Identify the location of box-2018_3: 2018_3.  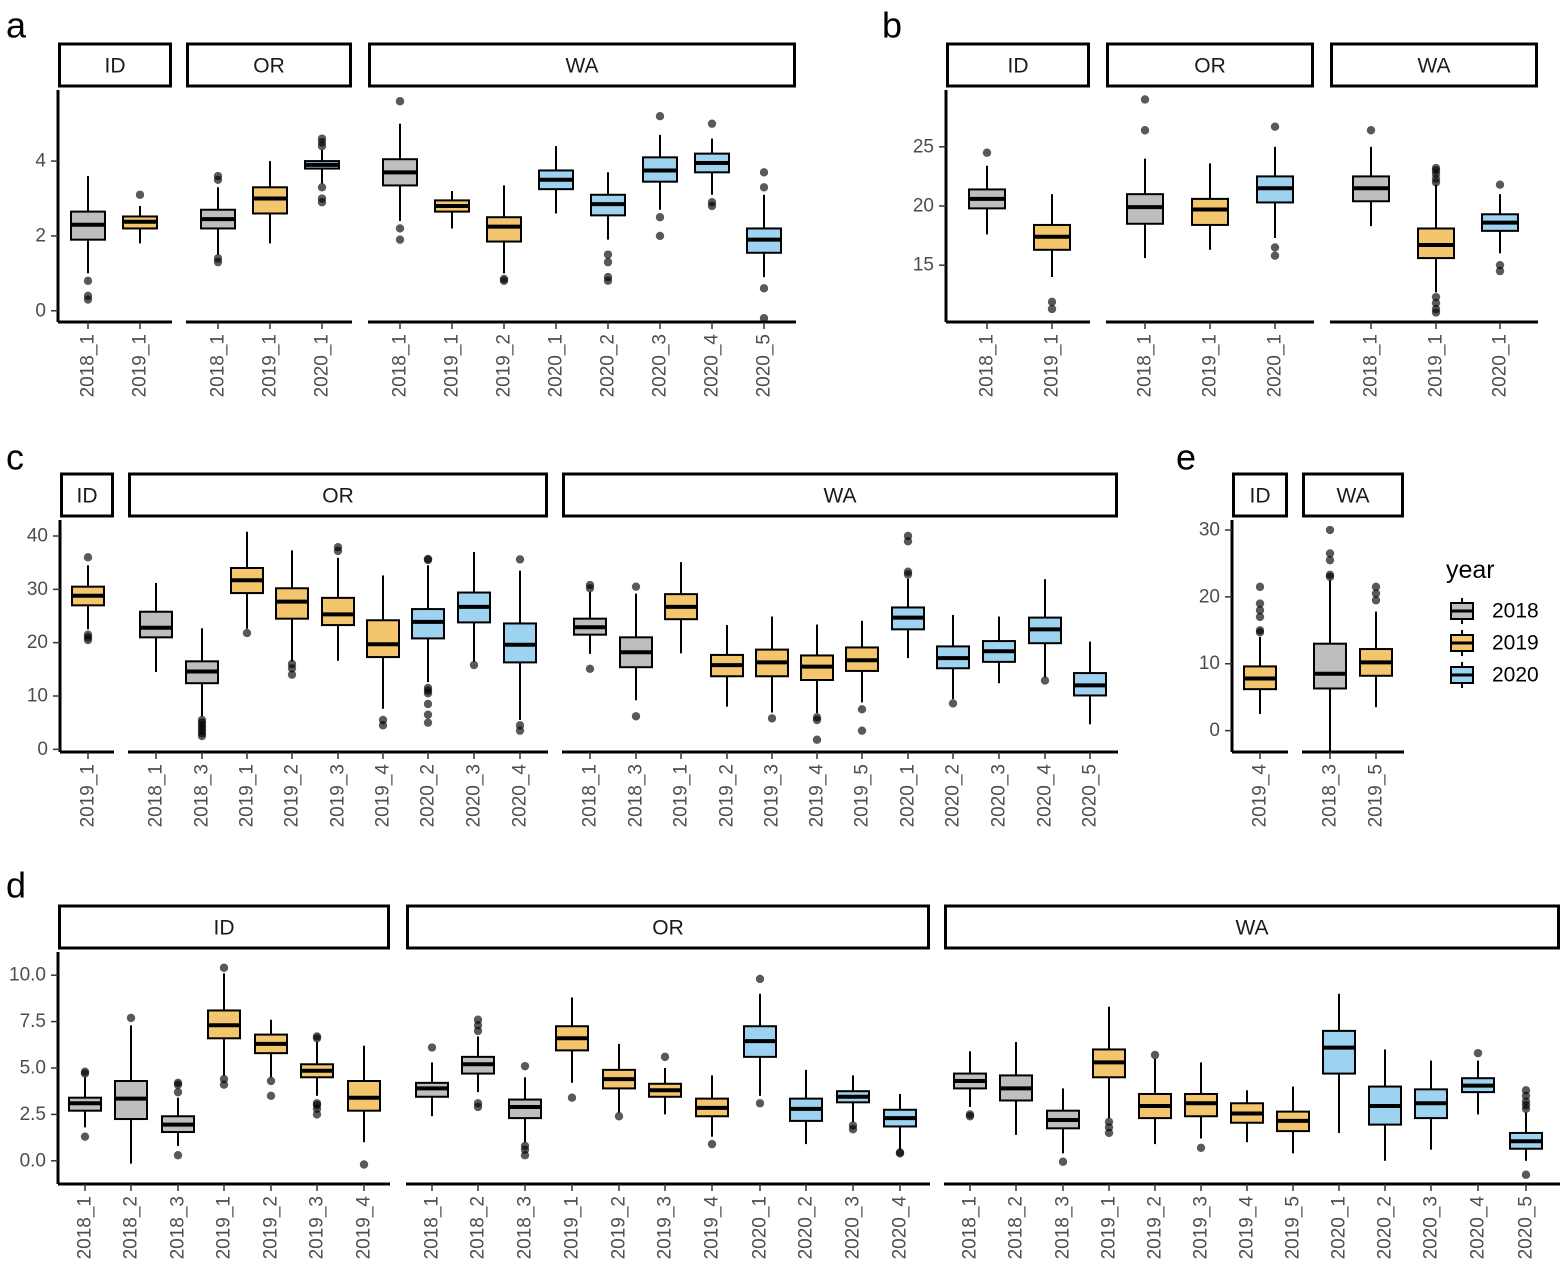
(525, 1160).